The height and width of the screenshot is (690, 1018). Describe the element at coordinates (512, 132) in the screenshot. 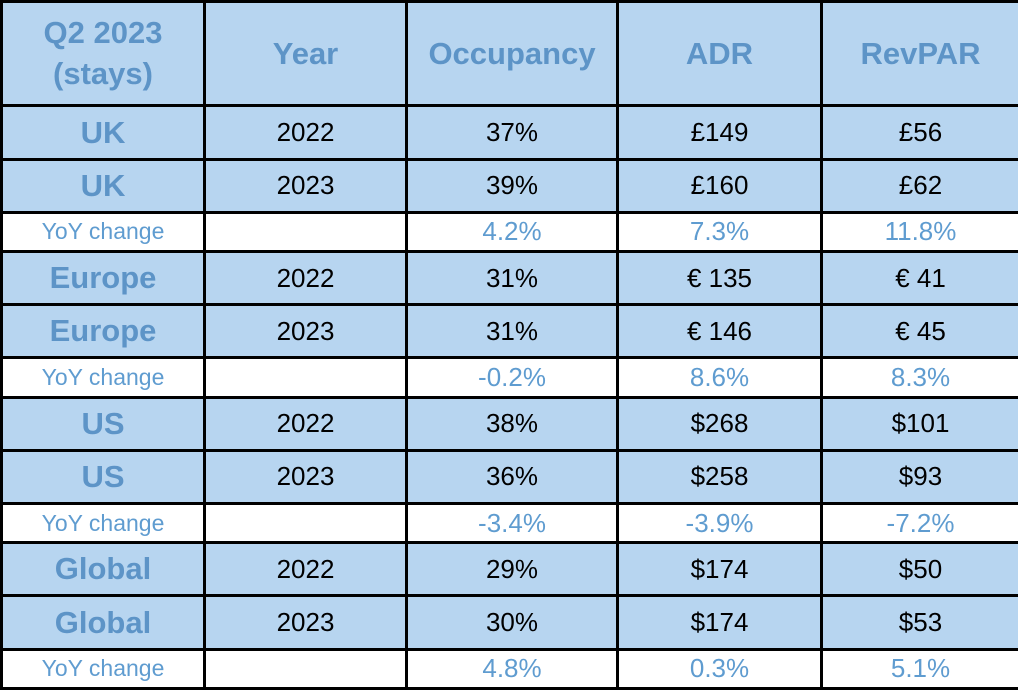

I see `occupancy-cell: 37%` at that location.